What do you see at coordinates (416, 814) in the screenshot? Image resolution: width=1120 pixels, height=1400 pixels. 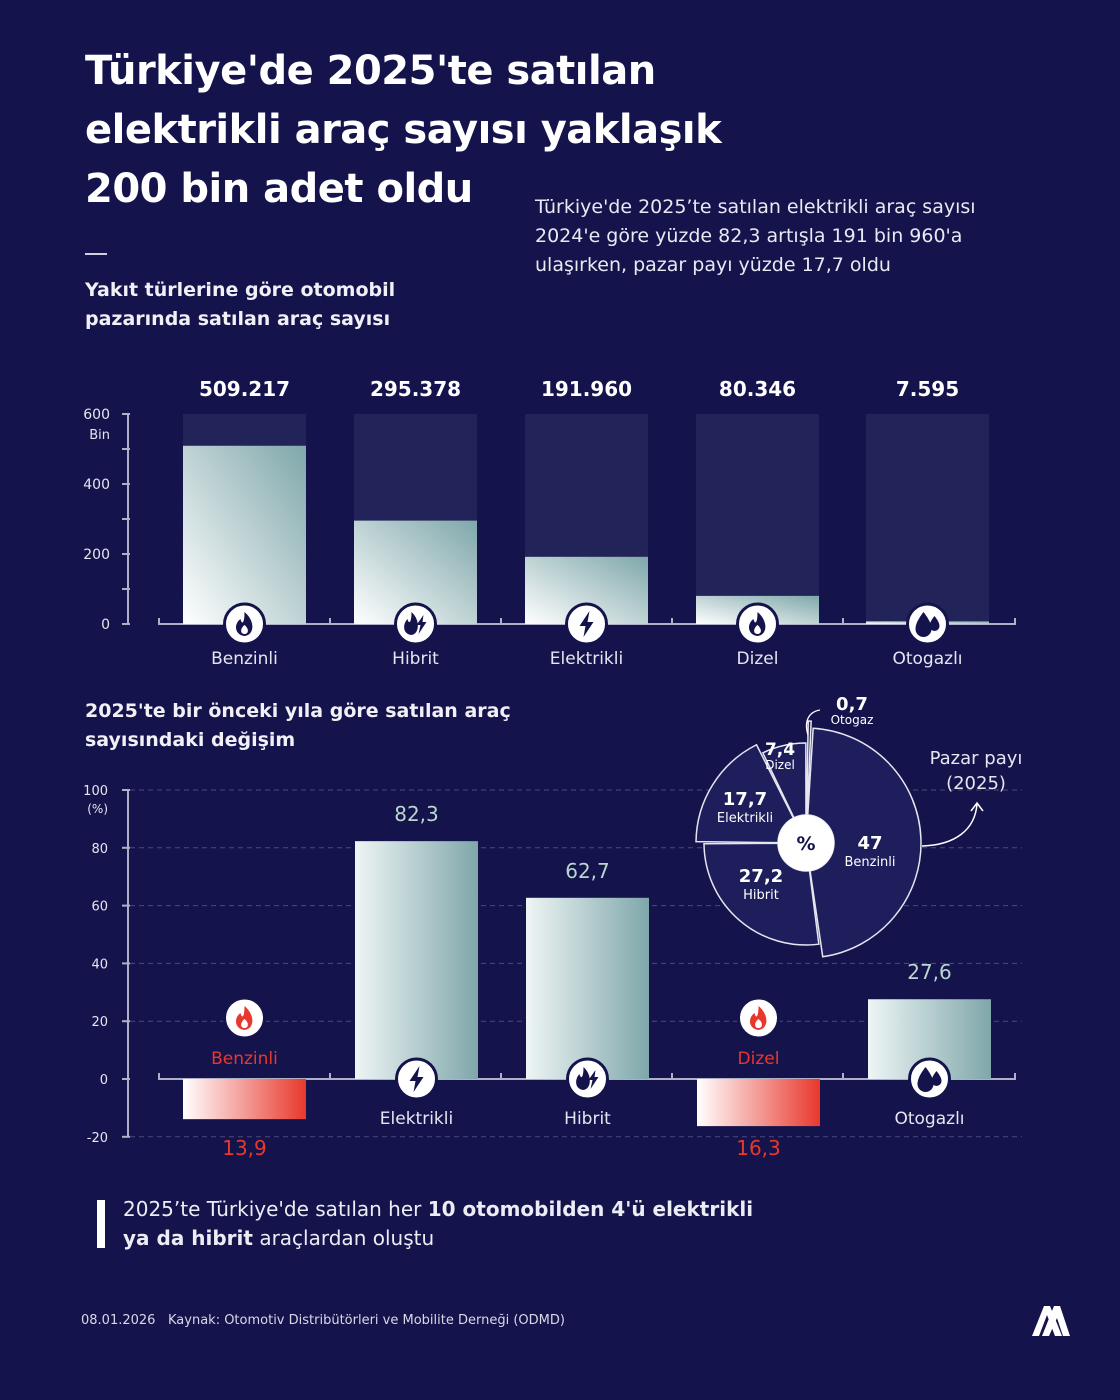 I see `bar-value-label: 82,3` at bounding box center [416, 814].